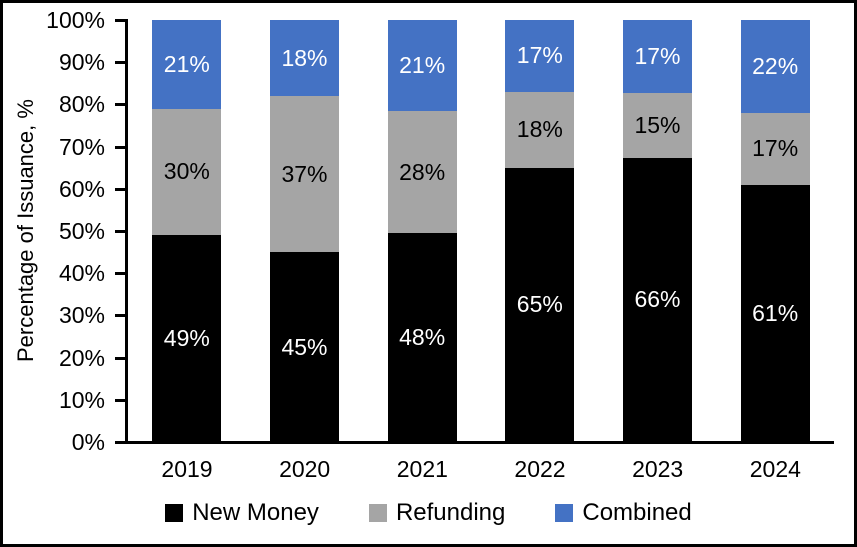 This screenshot has height=547, width=857. I want to click on legend-item: New Money, so click(242, 513).